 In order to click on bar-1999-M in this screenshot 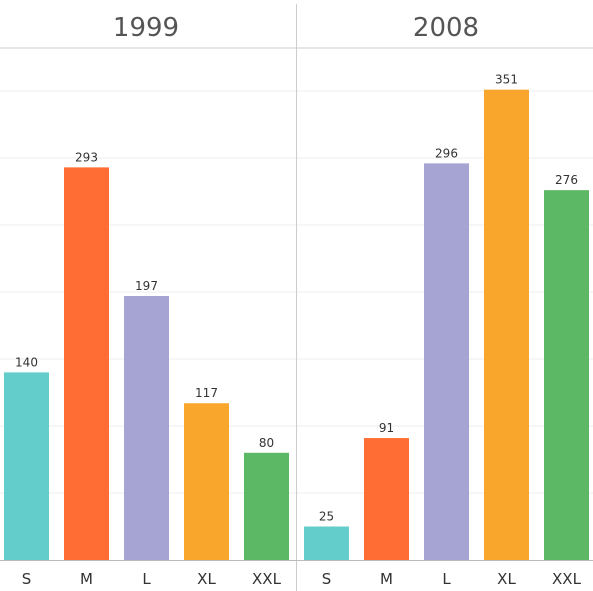, I will do `click(86, 363)`.